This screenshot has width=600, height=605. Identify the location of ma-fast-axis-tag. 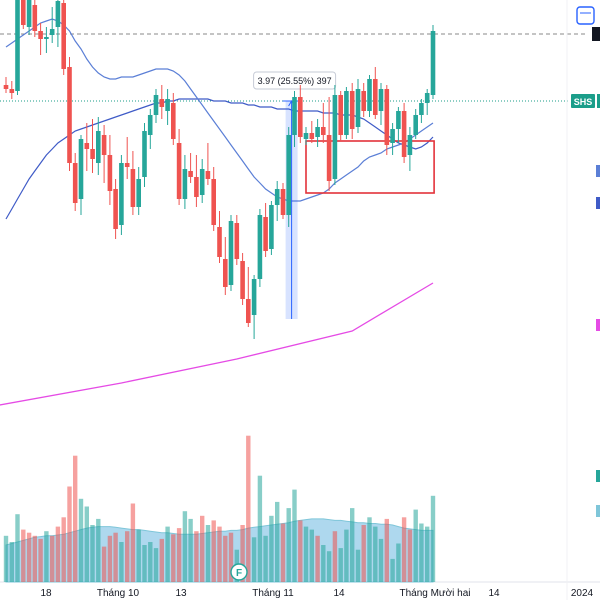
(598, 171).